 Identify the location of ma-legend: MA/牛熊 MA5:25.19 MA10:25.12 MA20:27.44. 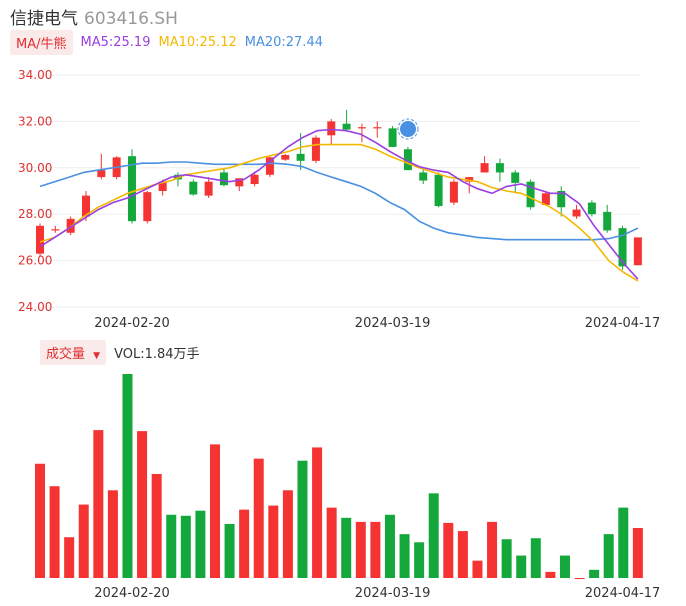
(170, 42).